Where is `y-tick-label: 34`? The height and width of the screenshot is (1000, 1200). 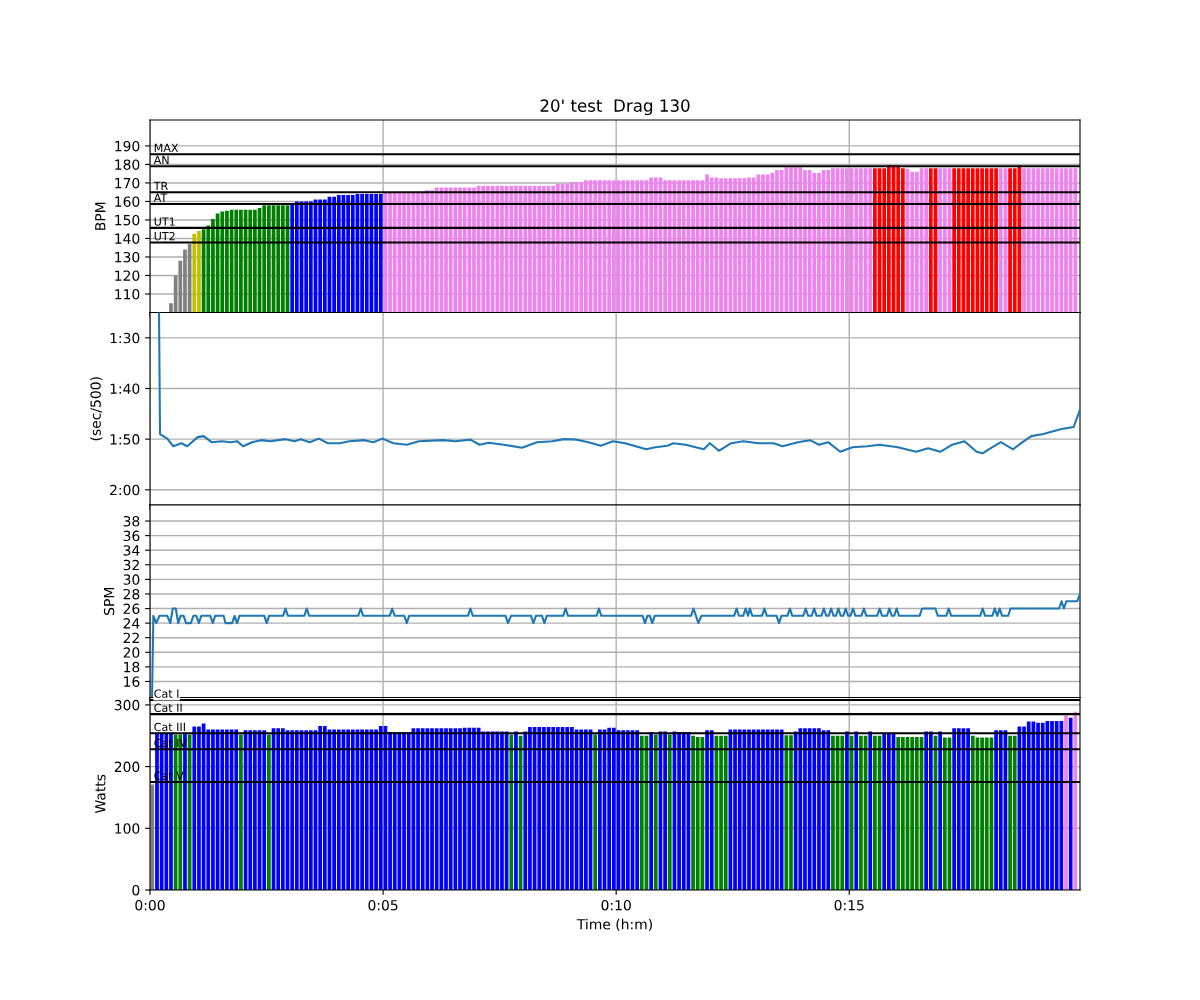 y-tick-label: 34 is located at coordinates (131, 550).